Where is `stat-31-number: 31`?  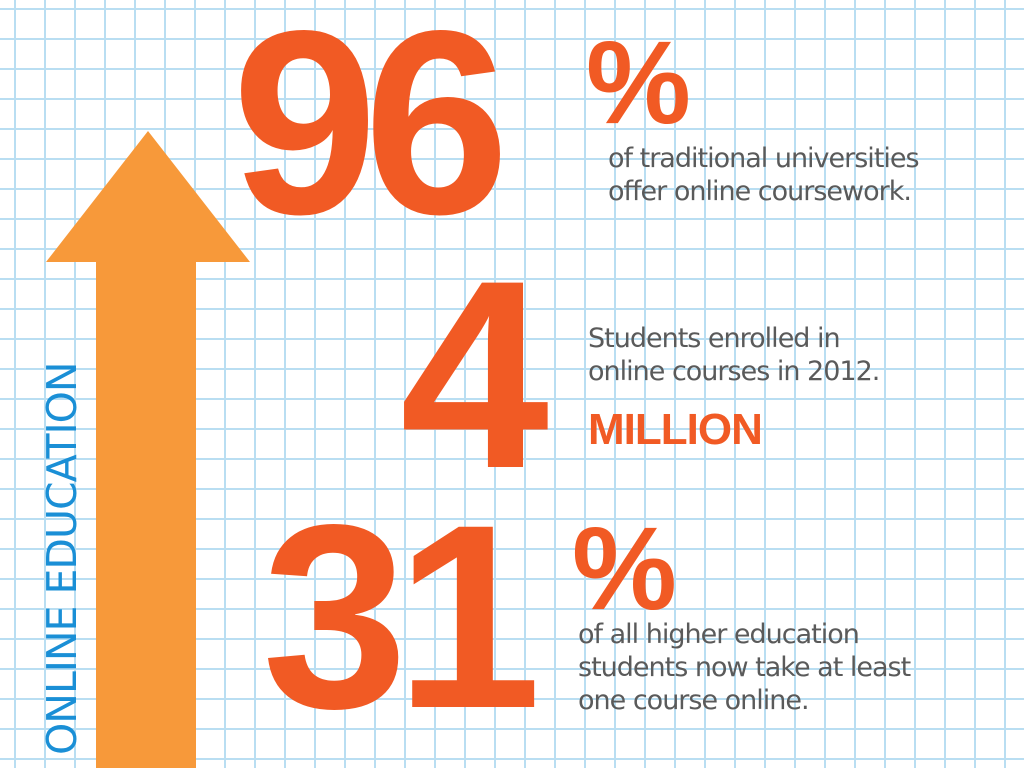
stat-31-number: 31 is located at coordinates (401, 616).